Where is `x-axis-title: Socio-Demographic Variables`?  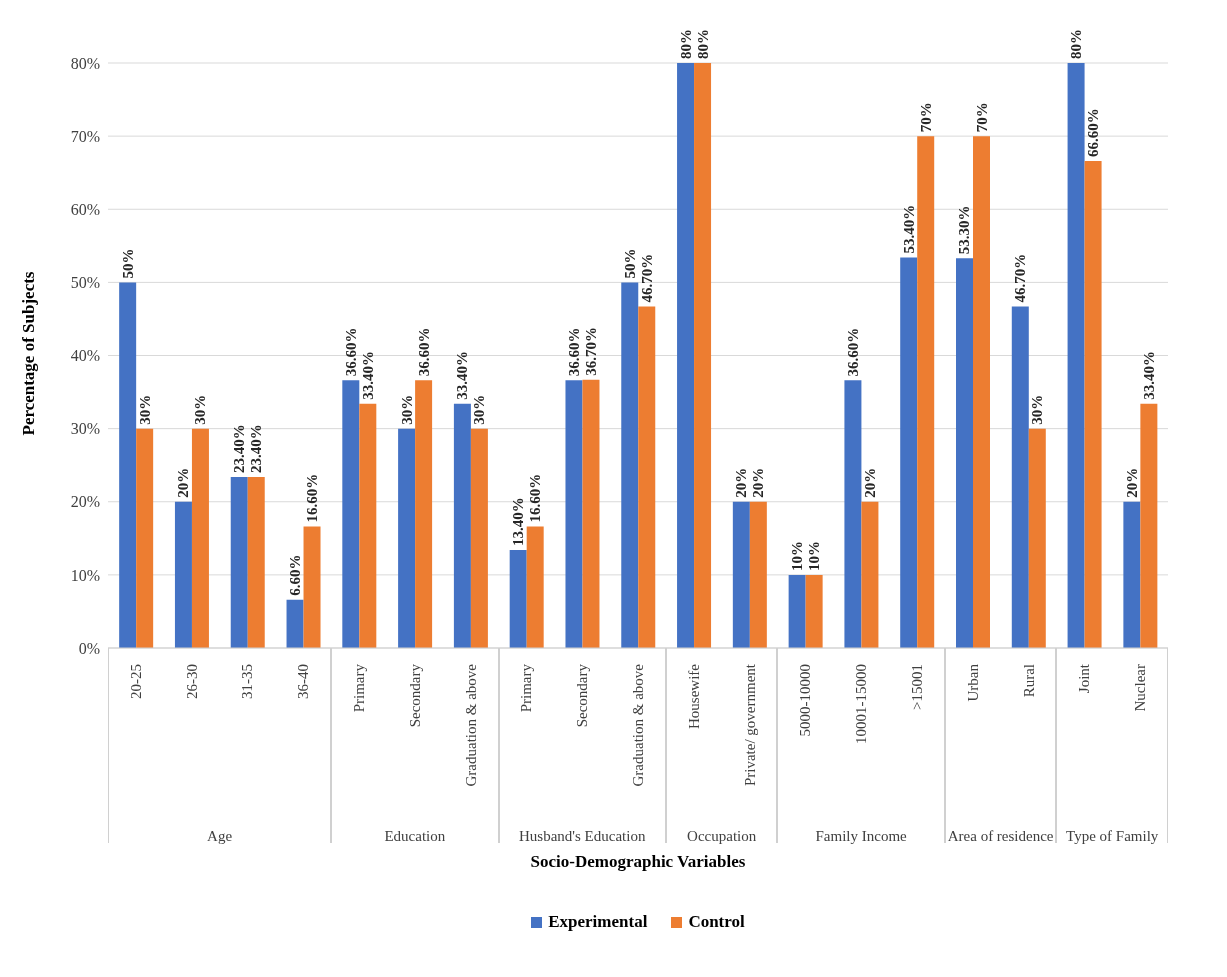 x-axis-title: Socio-Demographic Variables is located at coordinates (638, 862).